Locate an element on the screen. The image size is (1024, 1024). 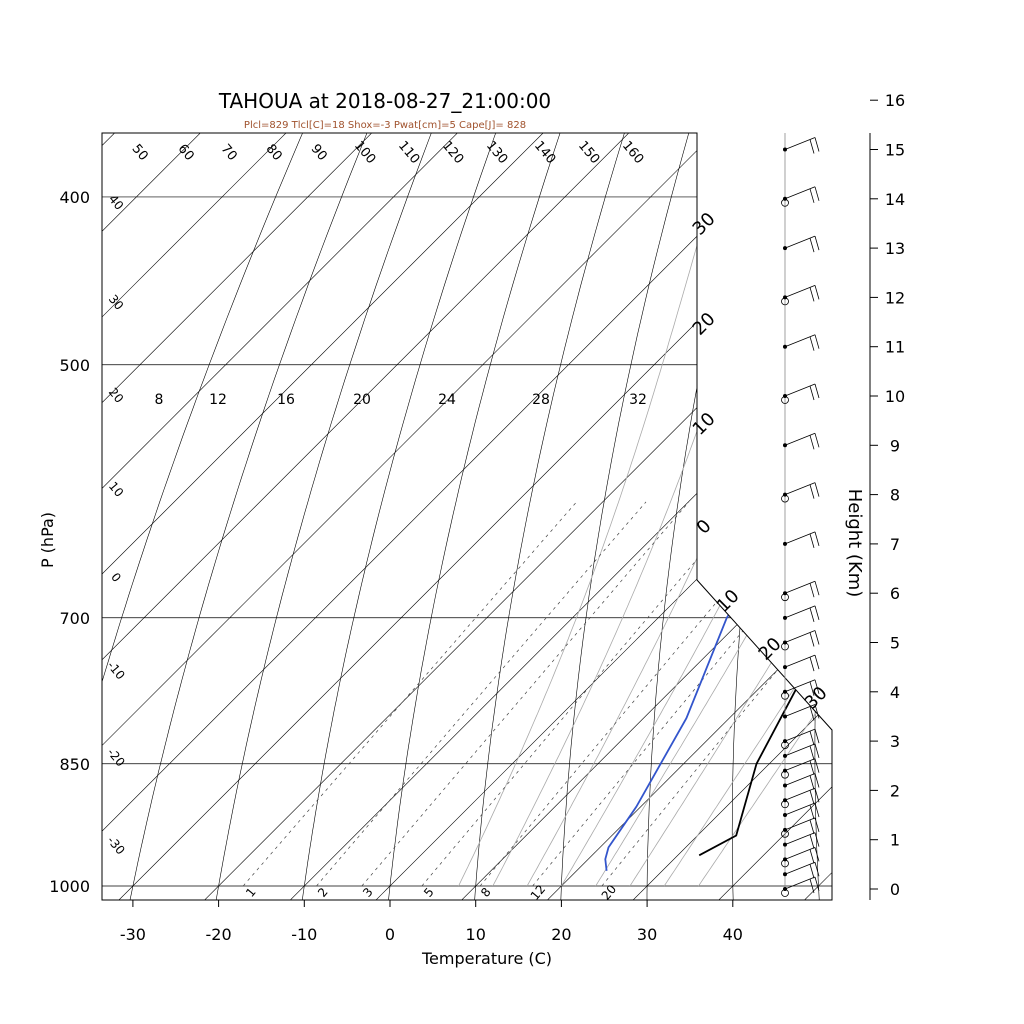
height-tick-label: 10 is located at coordinates (895, 396).